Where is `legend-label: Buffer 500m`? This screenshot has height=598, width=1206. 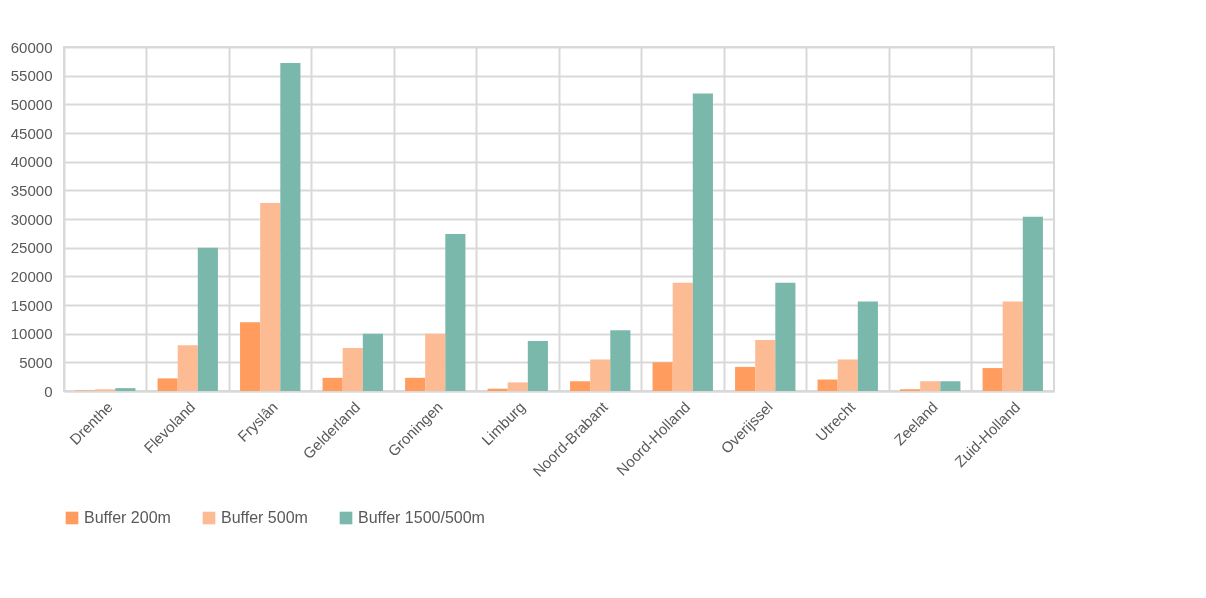 legend-label: Buffer 500m is located at coordinates (264, 517).